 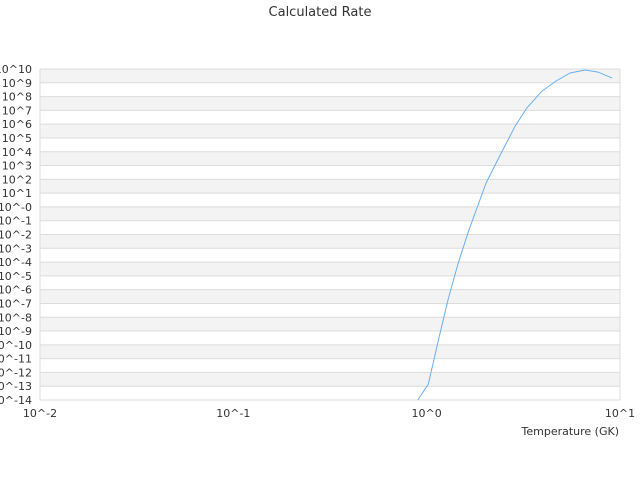 I want to click on y-tick-label: 10^-13, so click(x=16, y=386).